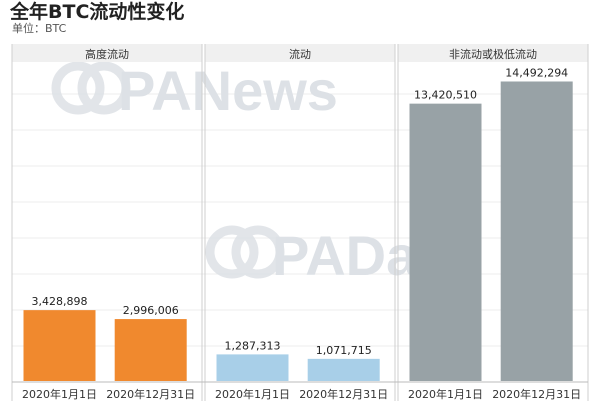 Image resolution: width=600 pixels, height=401 pixels. Describe the element at coordinates (253, 345) in the screenshot. I see `data-label: 1,287,313` at that location.